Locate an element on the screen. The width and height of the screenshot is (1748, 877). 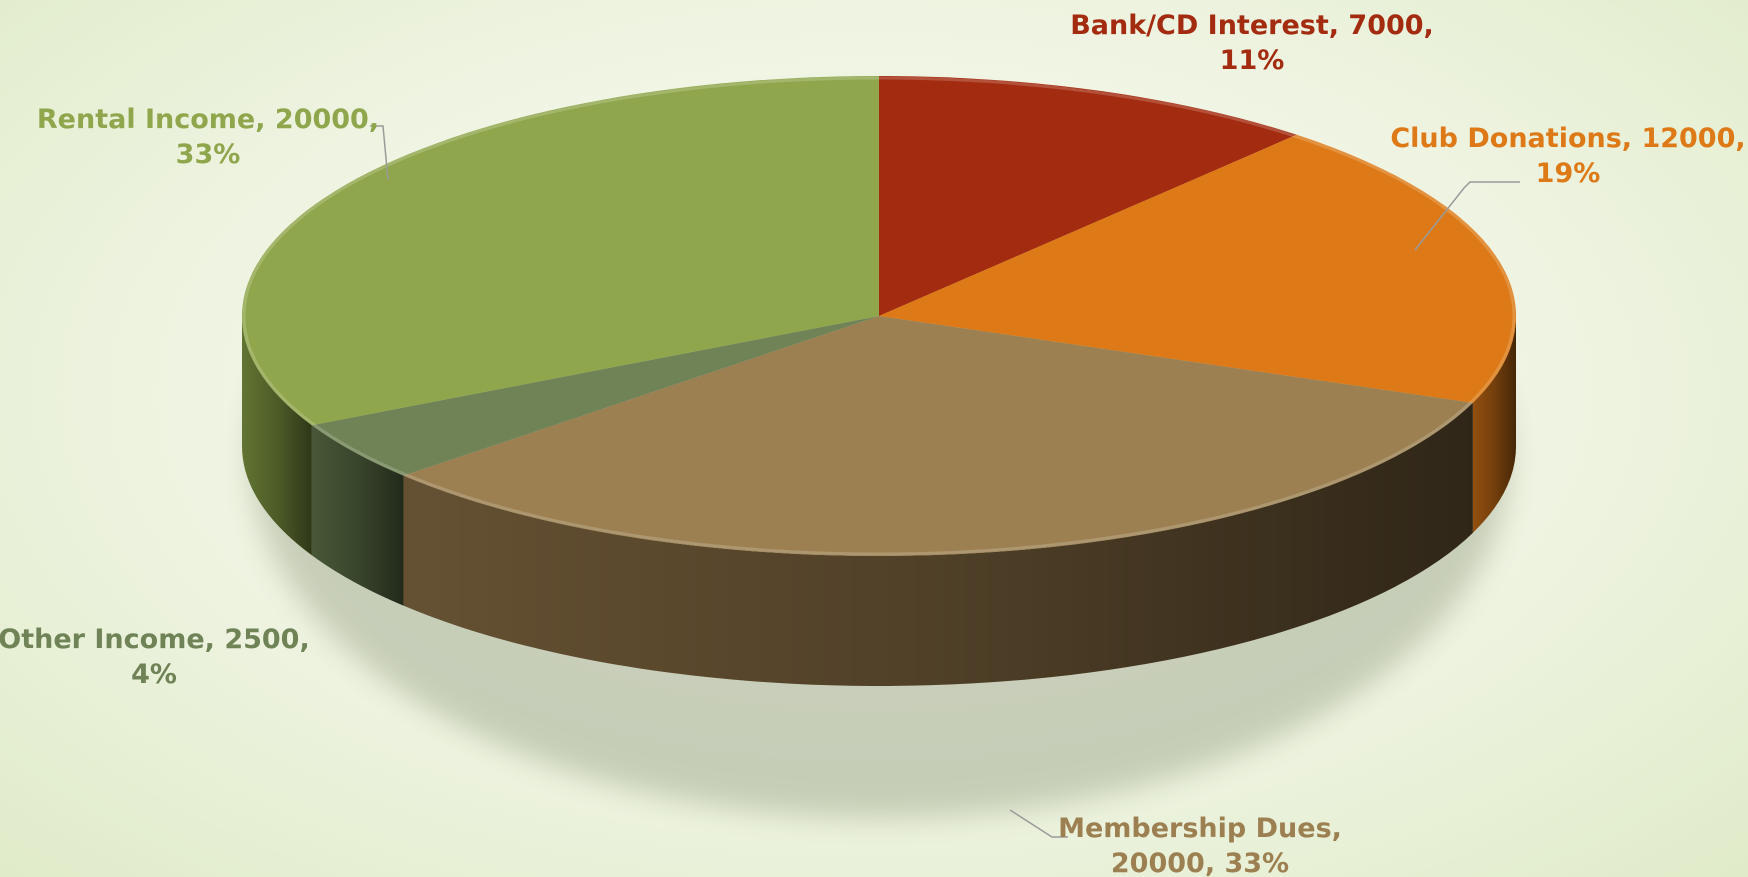
pie-slice-bank-cd-interest is located at coordinates (1088, 196).